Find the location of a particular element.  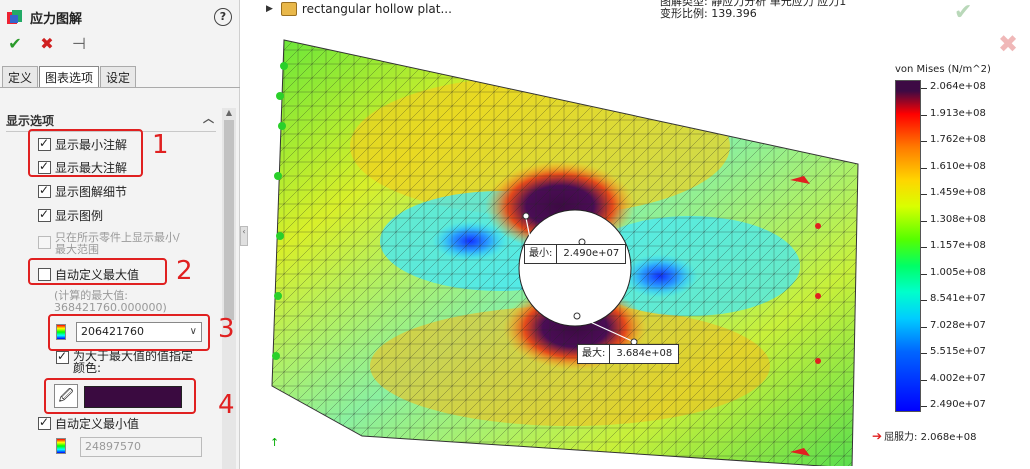

legend-title: von Mises (N/m^2) is located at coordinates (943, 69).